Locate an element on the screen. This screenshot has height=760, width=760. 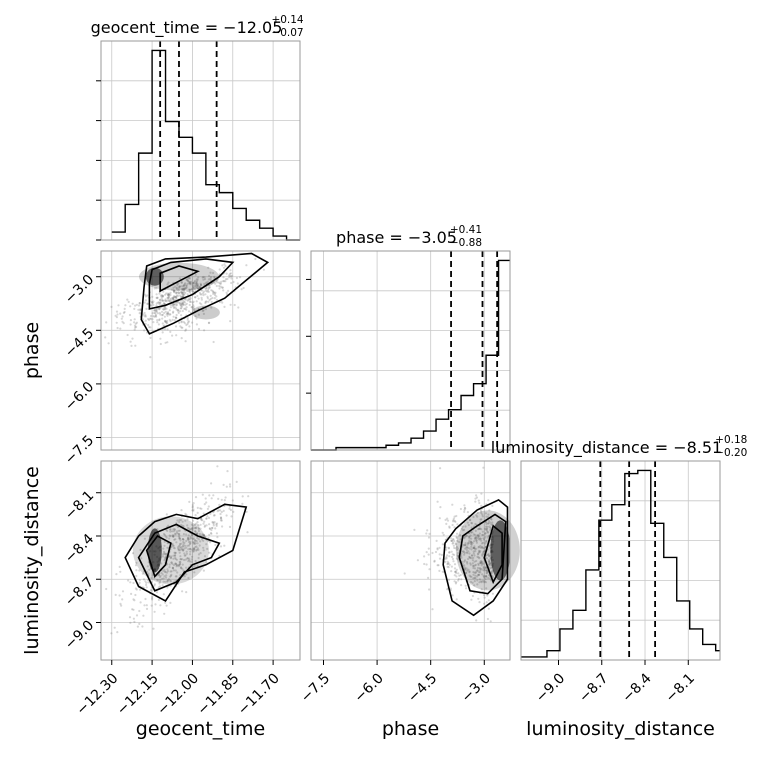
x-tick-label-phase: −3.0 is located at coordinates (476, 687).